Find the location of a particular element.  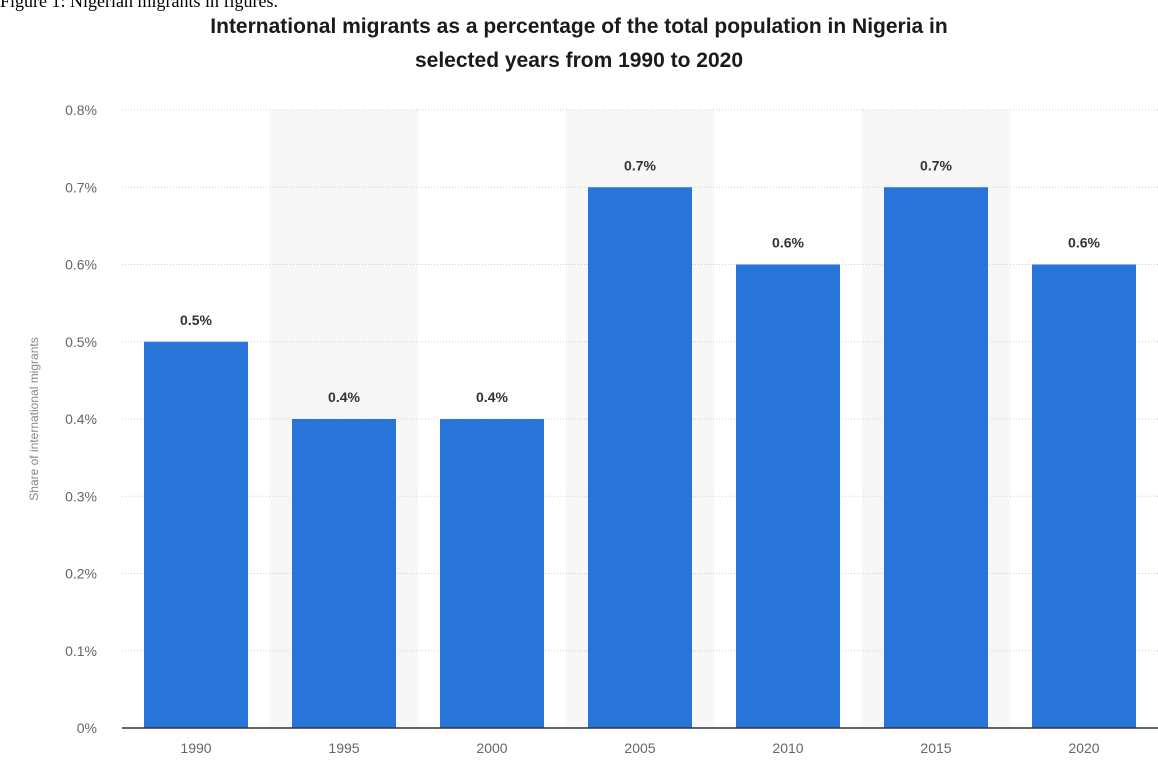

x-tick-label: 2020 is located at coordinates (1083, 748).